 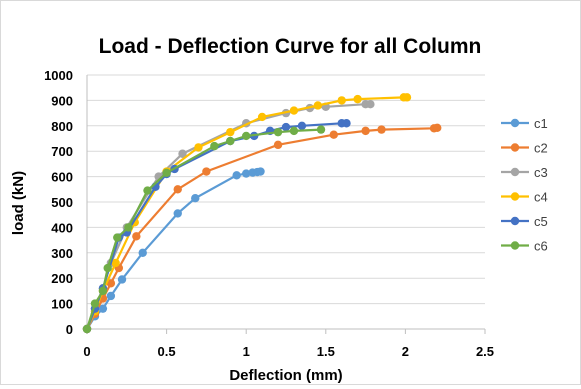 I want to click on x-tick-label: 0.5, so click(x=167, y=351).